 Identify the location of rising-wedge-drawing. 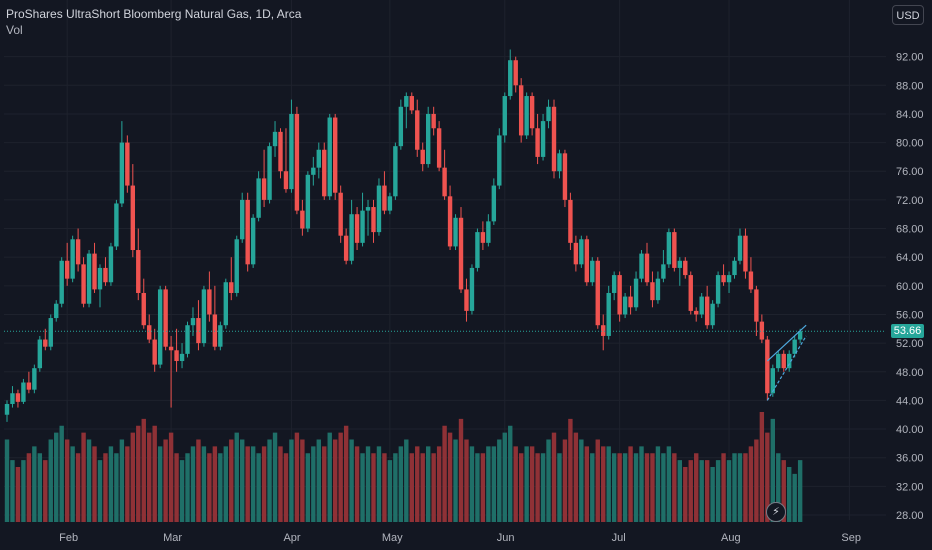
(786, 362).